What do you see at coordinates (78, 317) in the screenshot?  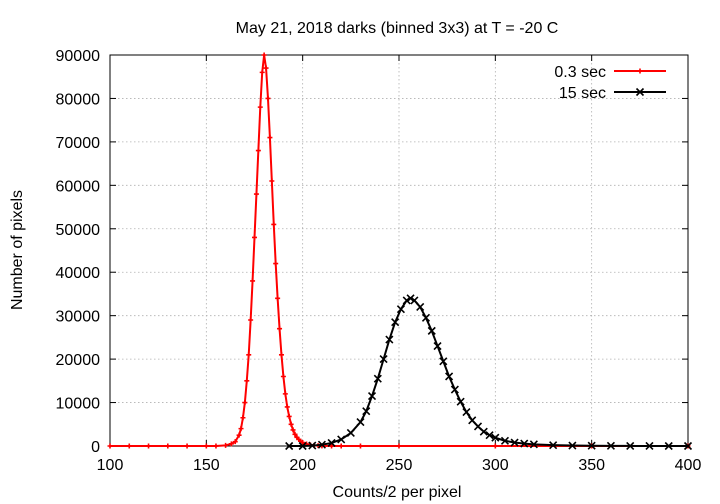 I see `y-tick-label: 30000` at bounding box center [78, 317].